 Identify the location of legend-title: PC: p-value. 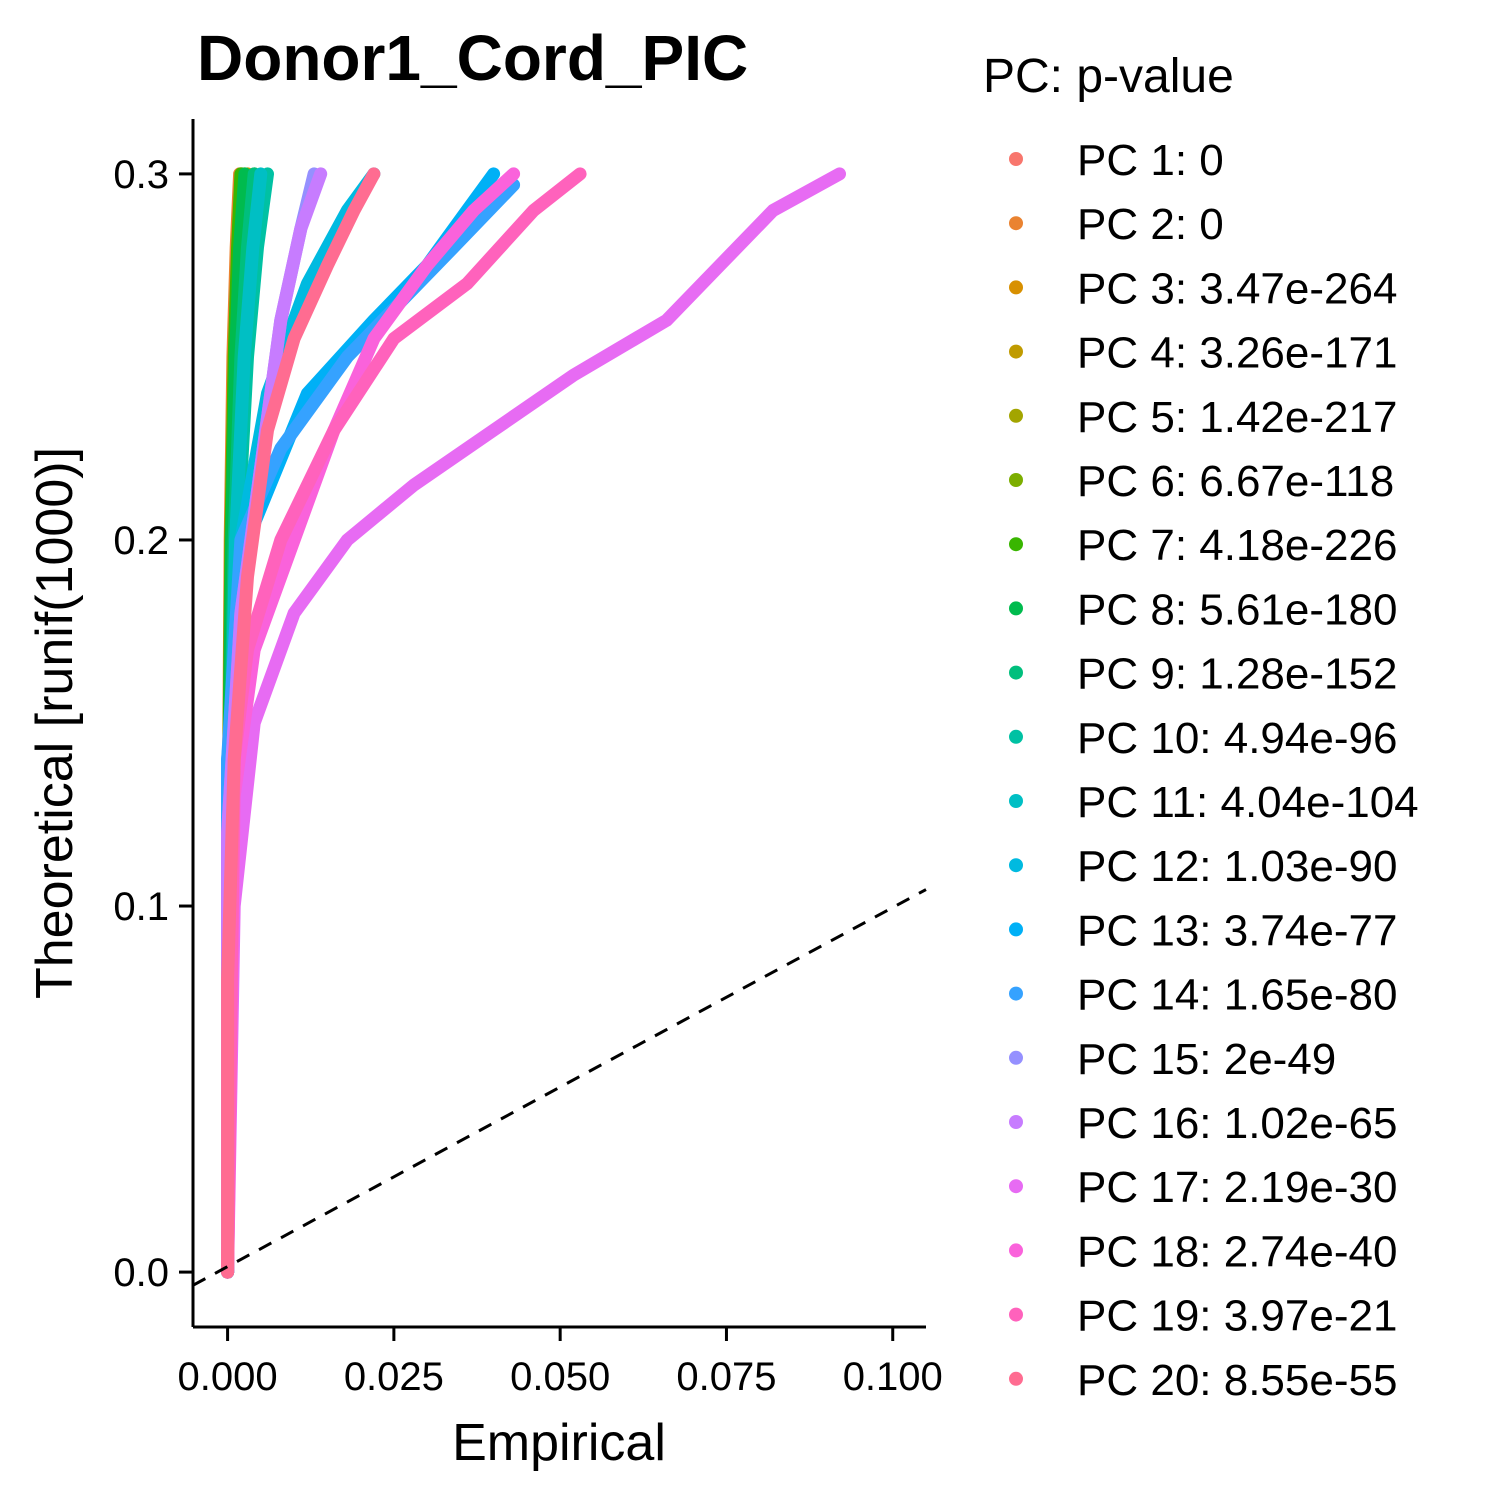
(1108, 76).